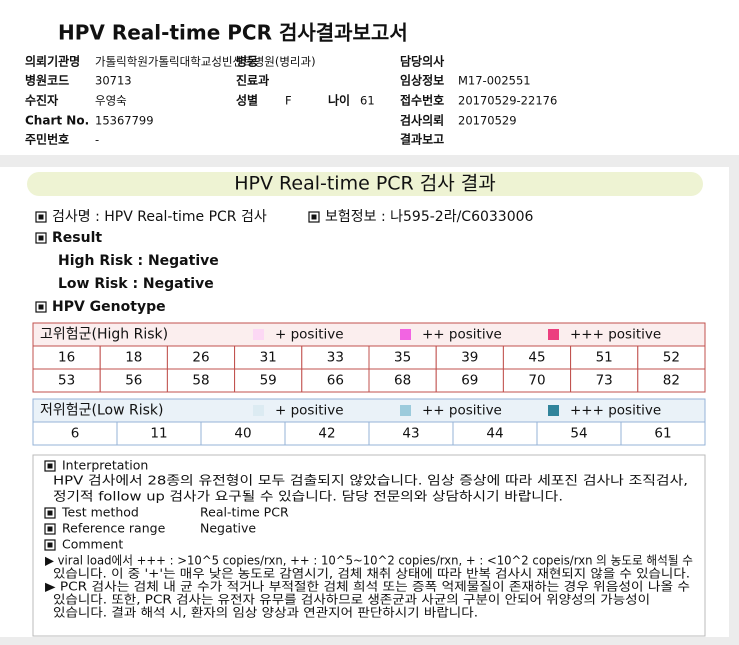 The width and height of the screenshot is (739, 645). I want to click on range-label: Reference range, so click(114, 528).